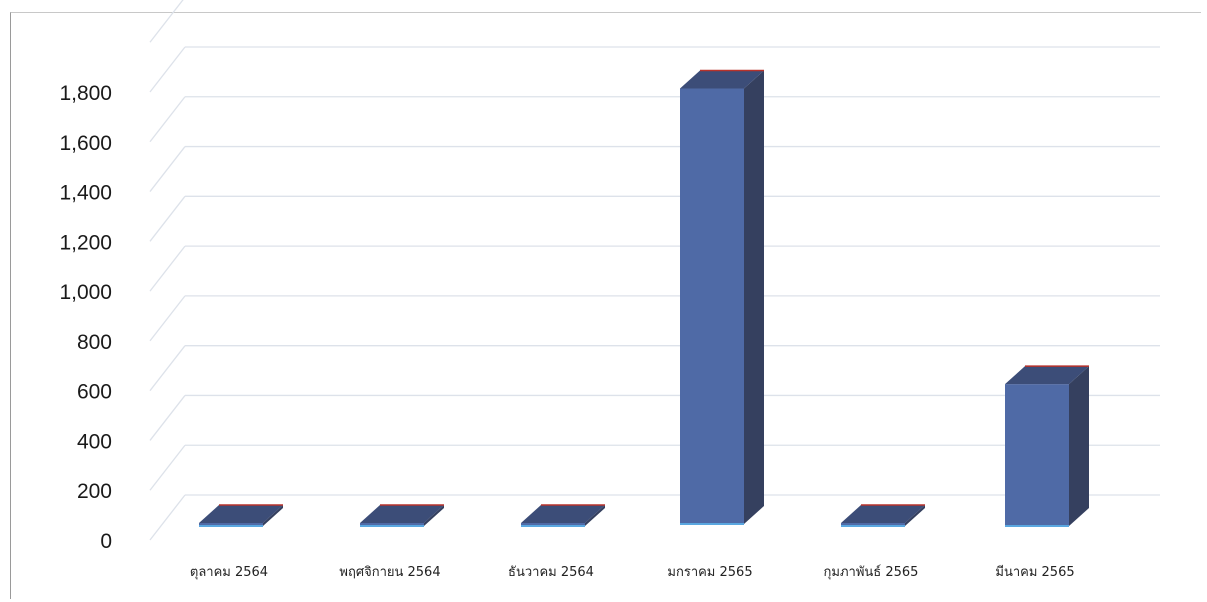 The image size is (1207, 602). Describe the element at coordinates (85, 193) in the screenshot. I see `y-tick-label: 1,400` at that location.